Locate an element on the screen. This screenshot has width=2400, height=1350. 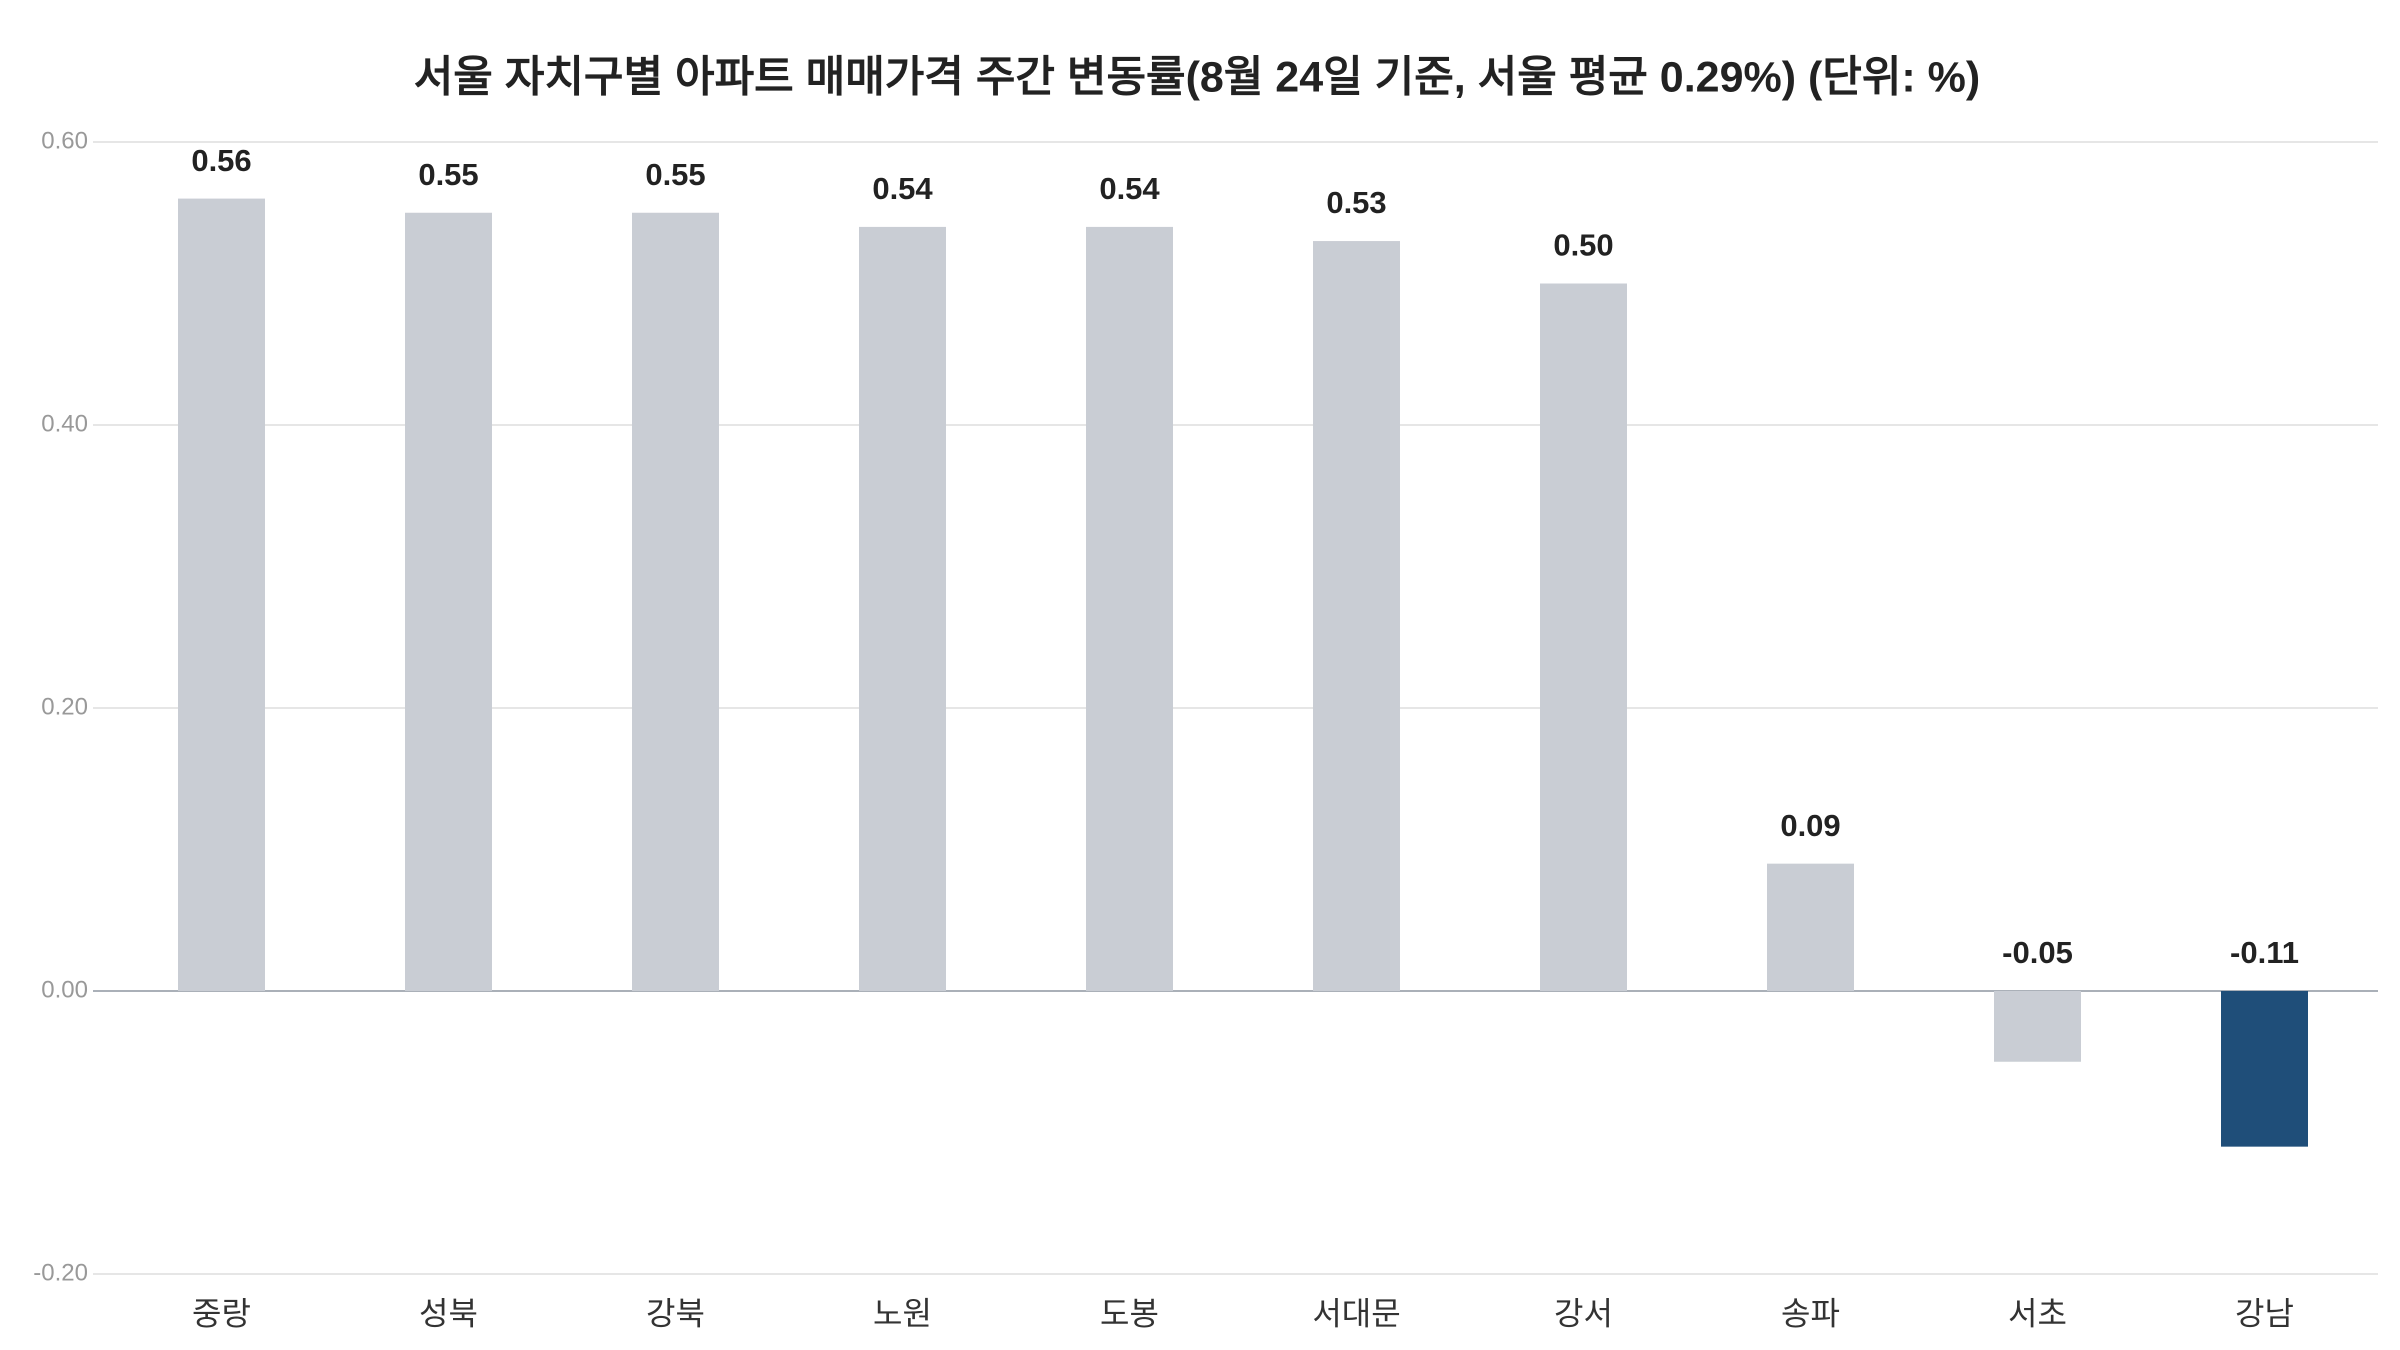
y-tick-label: 0.00 is located at coordinates (64, 989).